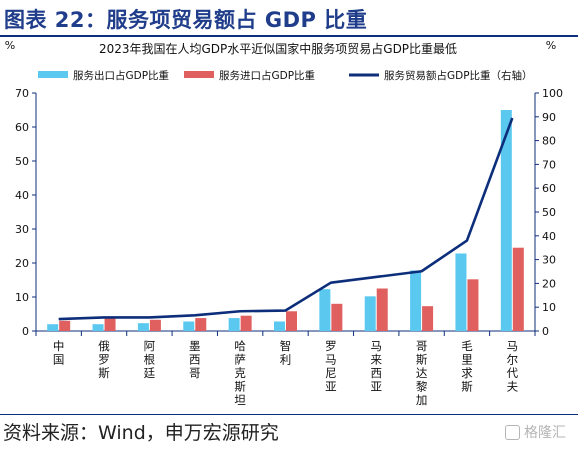  What do you see at coordinates (549, 307) in the screenshot?
I see `right-tick-label: 10` at bounding box center [549, 307].